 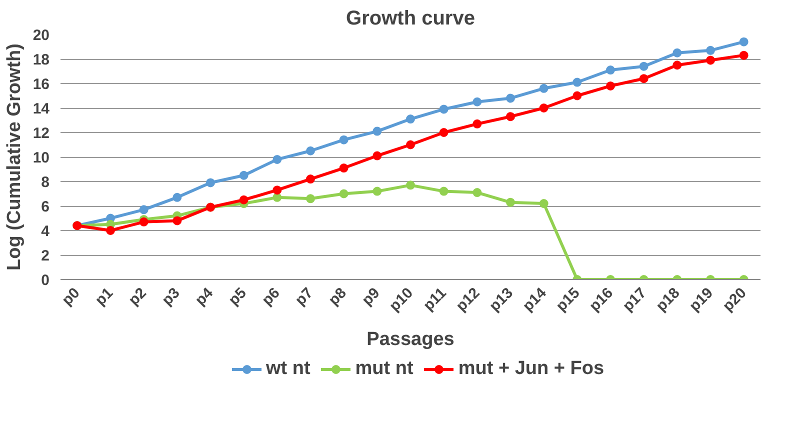 What do you see at coordinates (410, 19) in the screenshot?
I see `chart-title: Growth curve` at bounding box center [410, 19].